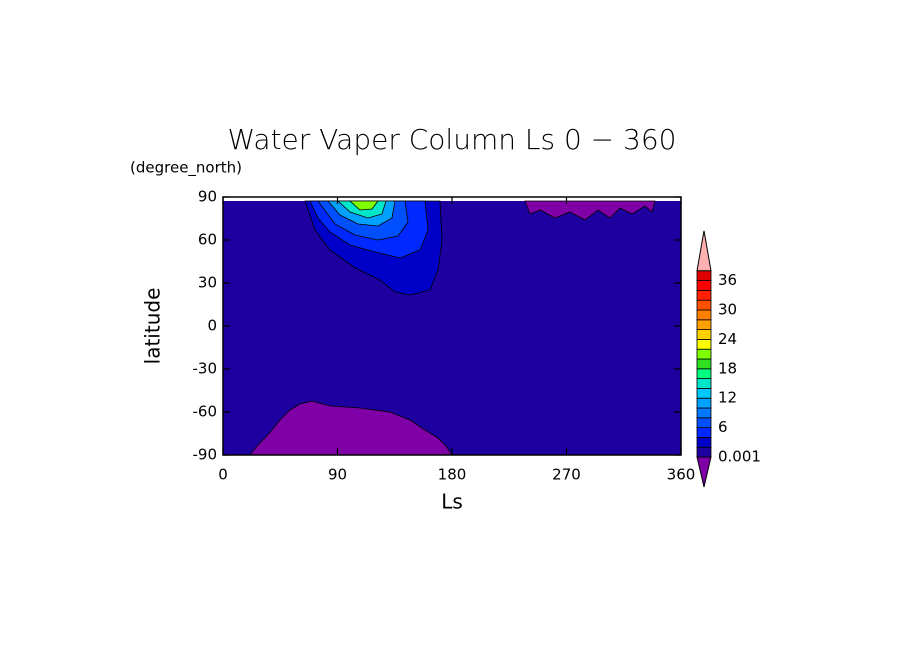 Image resolution: width=904 pixels, height=654 pixels. I want to click on x-tick-label: 180, so click(452, 475).